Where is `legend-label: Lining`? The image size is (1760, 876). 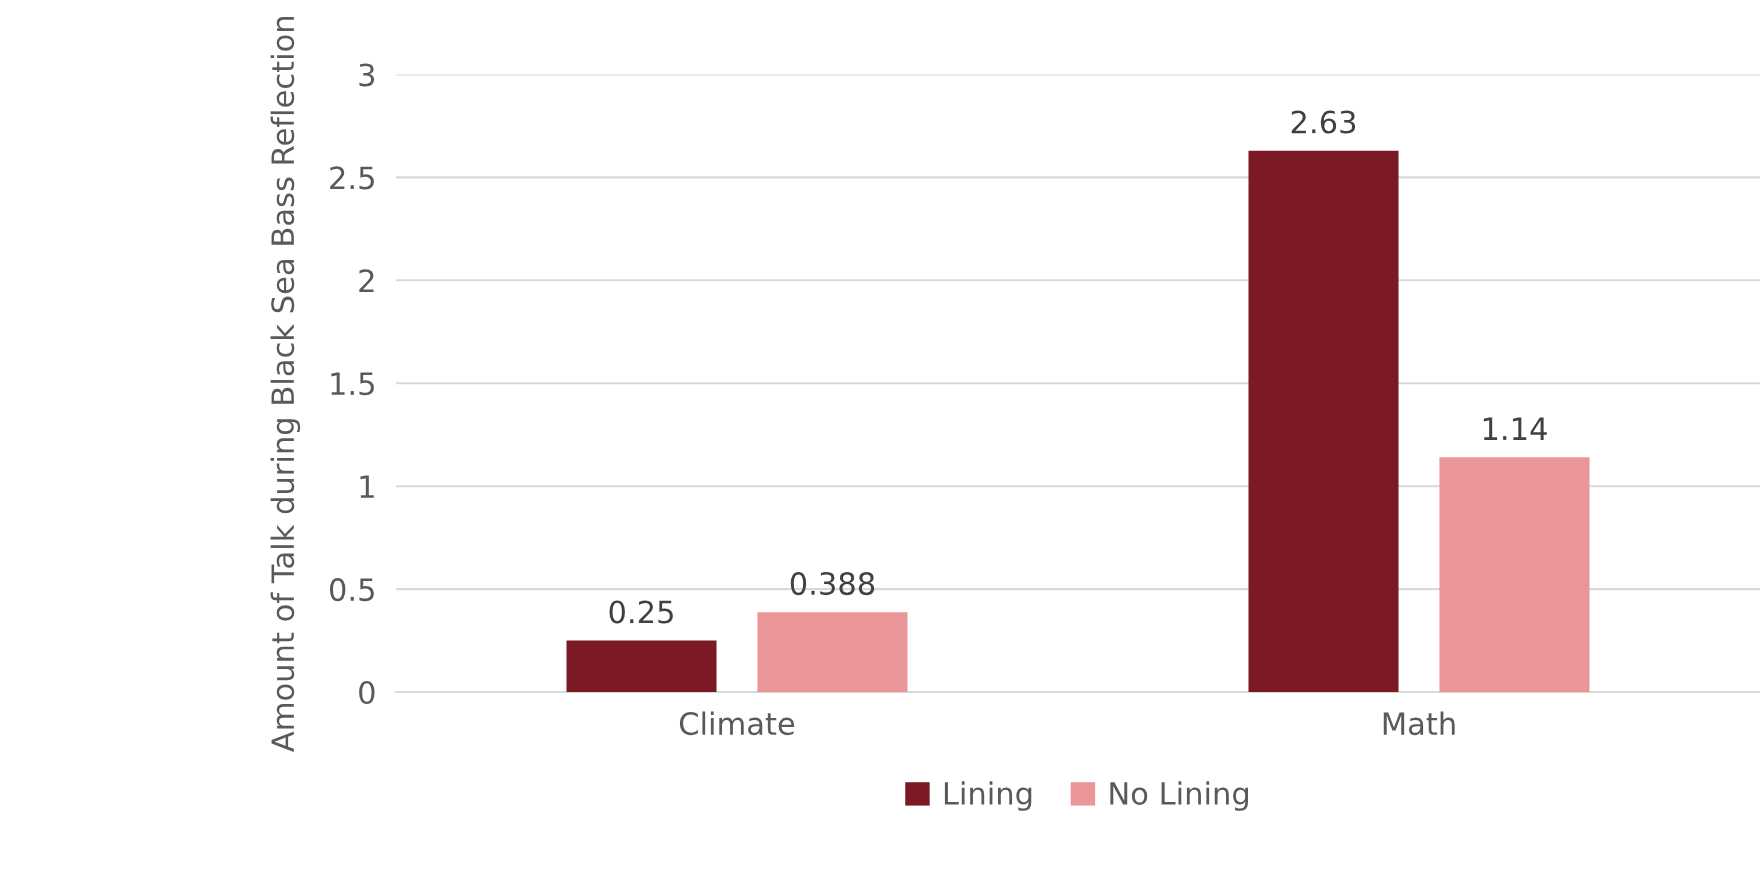 legend-label: Lining is located at coordinates (988, 796).